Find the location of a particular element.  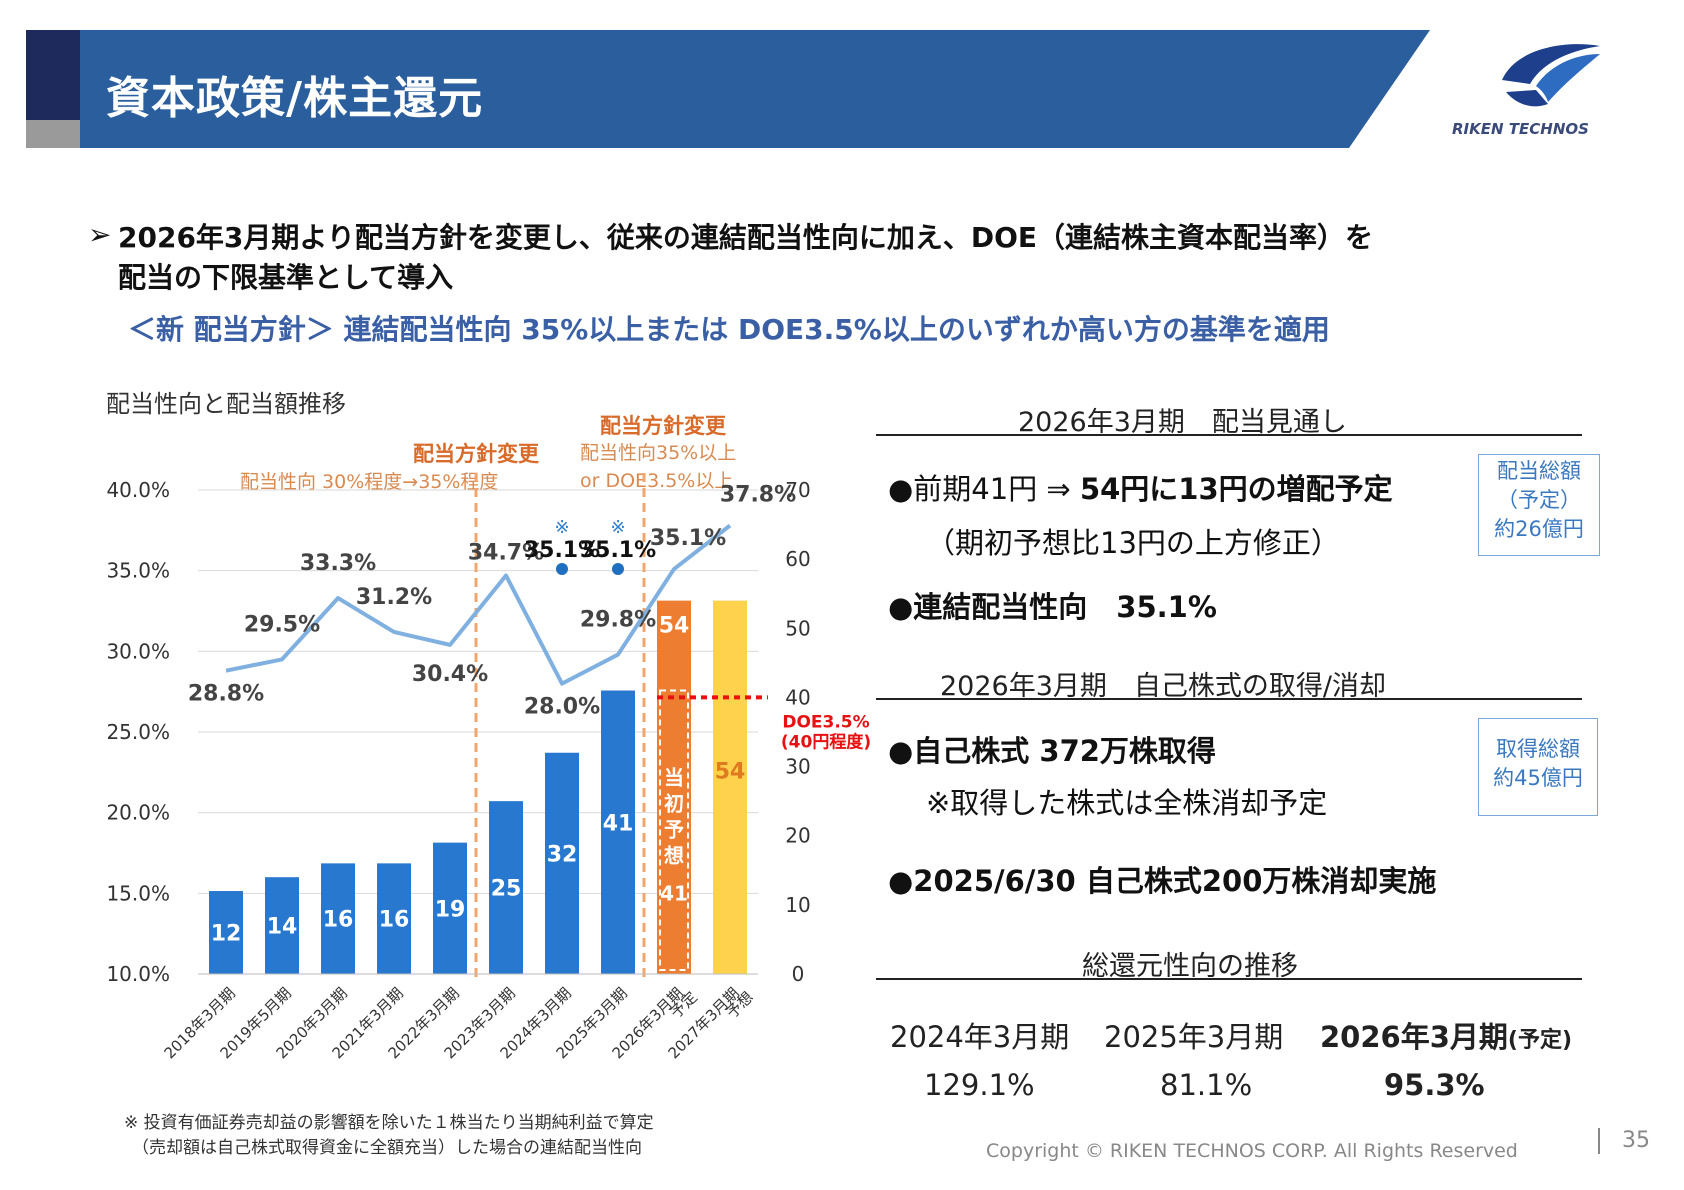

bullet-share-cancellation: ●2025/6/30 自己株式200万株消却実施 is located at coordinates (1162, 881).